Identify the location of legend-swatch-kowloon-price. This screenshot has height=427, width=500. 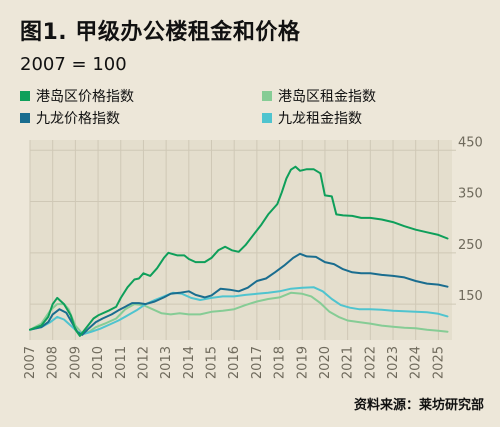
(25, 118).